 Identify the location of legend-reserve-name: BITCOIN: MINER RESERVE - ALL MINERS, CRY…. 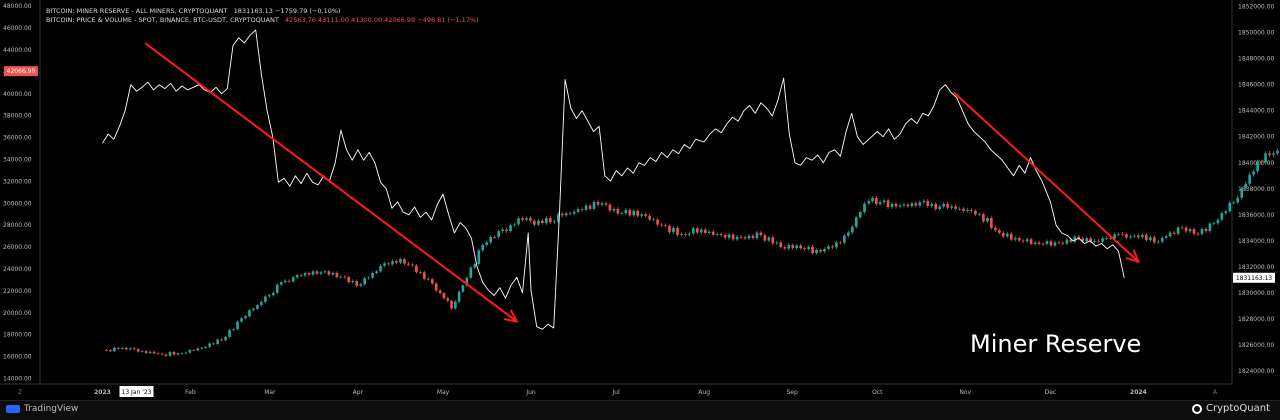
(137, 11).